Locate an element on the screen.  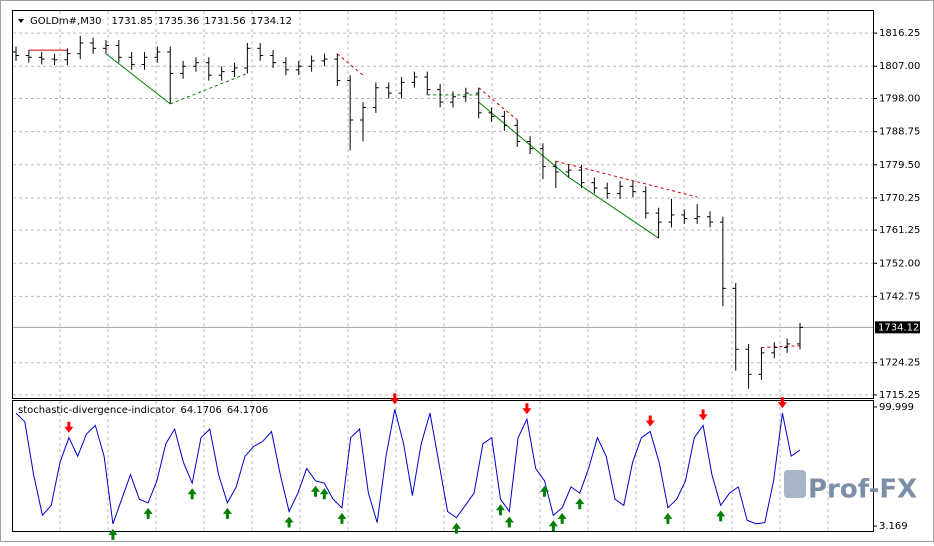
y-tick-label: 1807.00 is located at coordinates (899, 66).